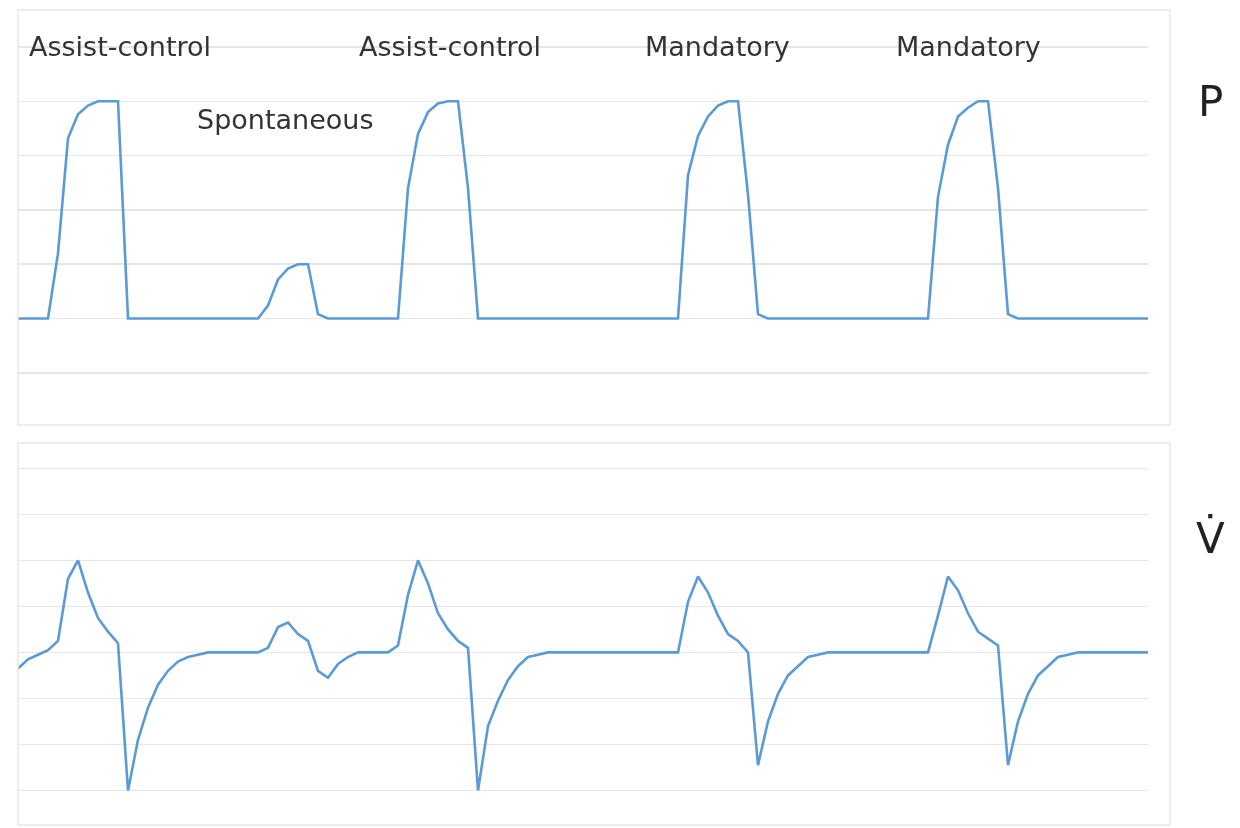 The image size is (1240, 828). Describe the element at coordinates (285, 119) in the screenshot. I see `annotation: Spontaneous` at that location.